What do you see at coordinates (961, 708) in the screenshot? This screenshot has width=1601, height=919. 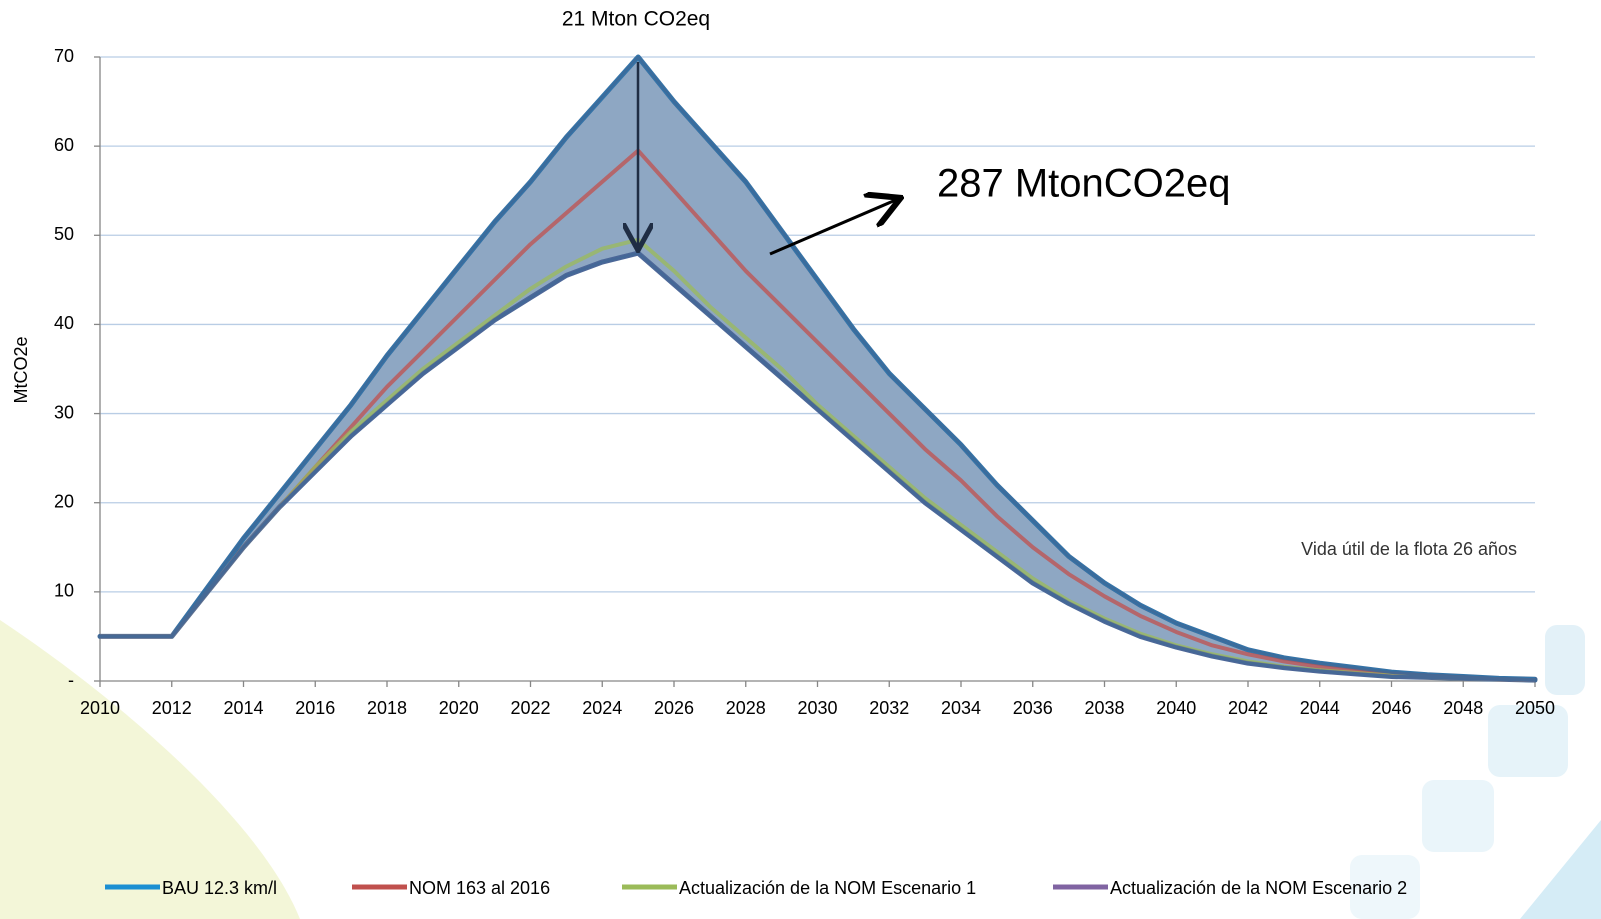 I see `x-tick-label: 2034` at bounding box center [961, 708].